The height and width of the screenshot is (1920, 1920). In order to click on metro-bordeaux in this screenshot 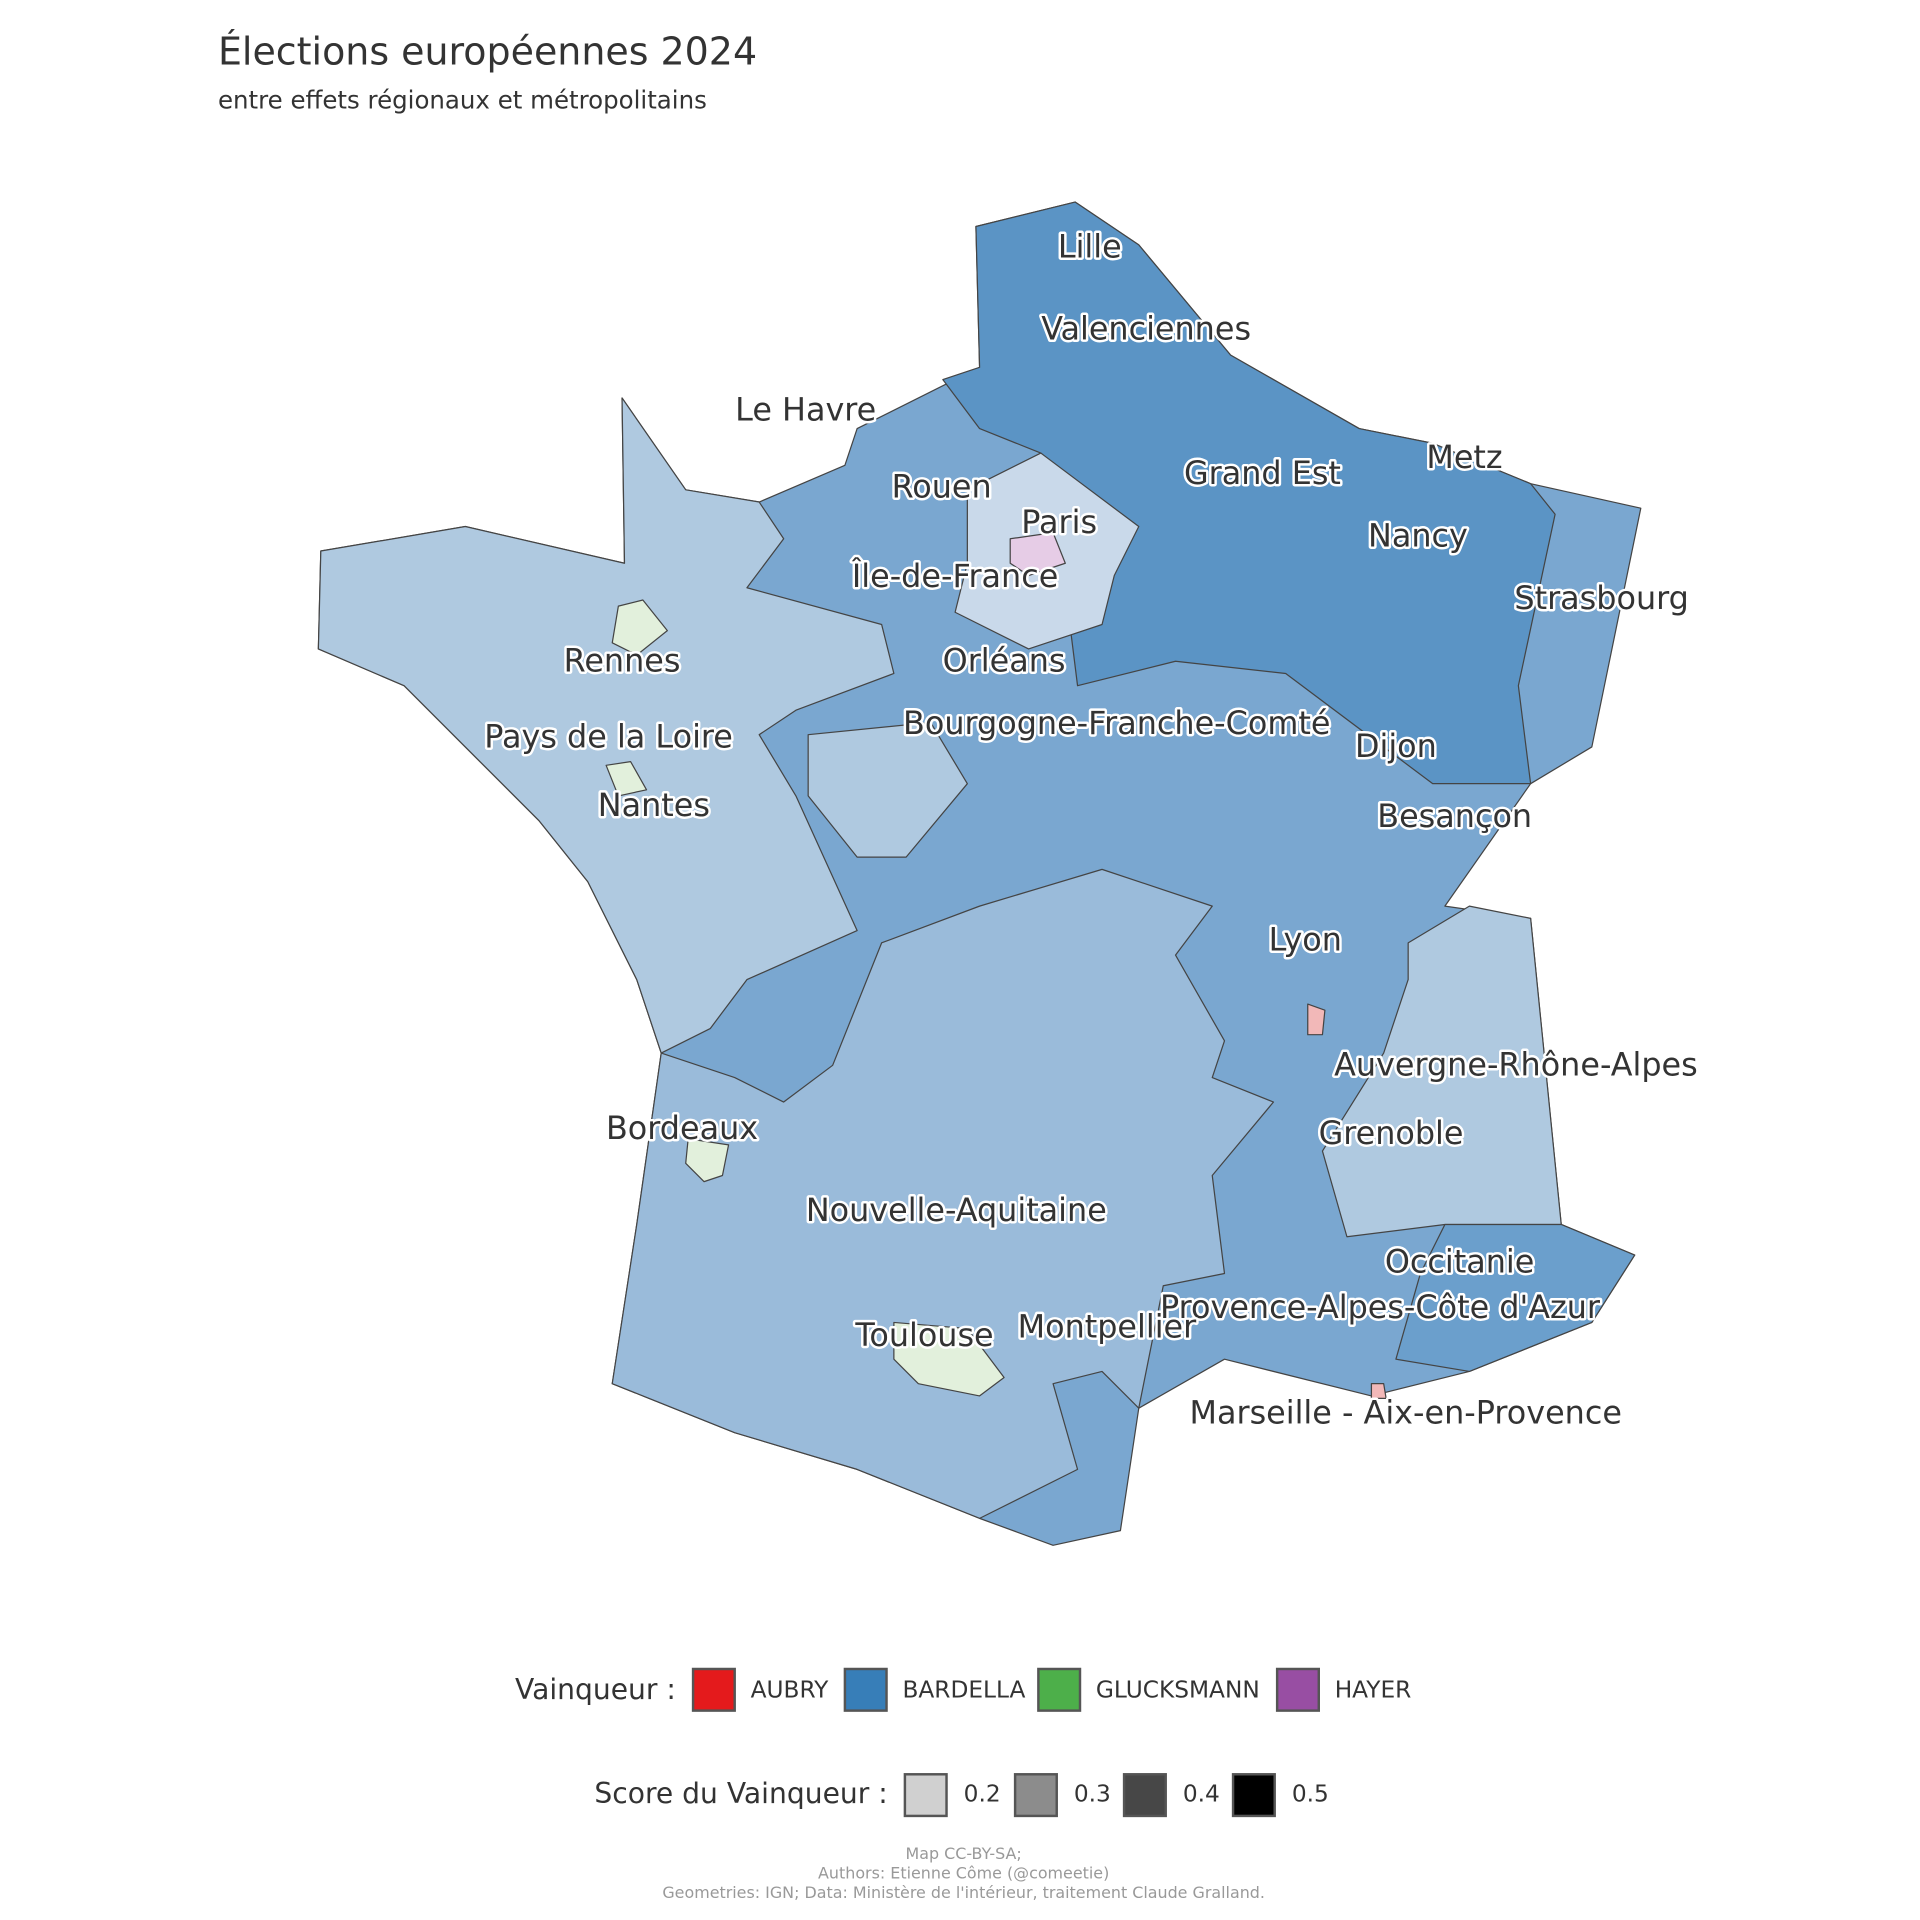, I will do `click(707, 1160)`.